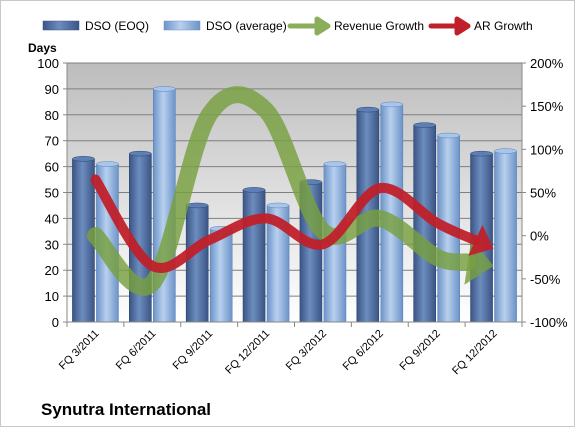 This screenshot has height=427, width=575. Describe the element at coordinates (52, 296) in the screenshot. I see `y-tick-label: 10` at that location.